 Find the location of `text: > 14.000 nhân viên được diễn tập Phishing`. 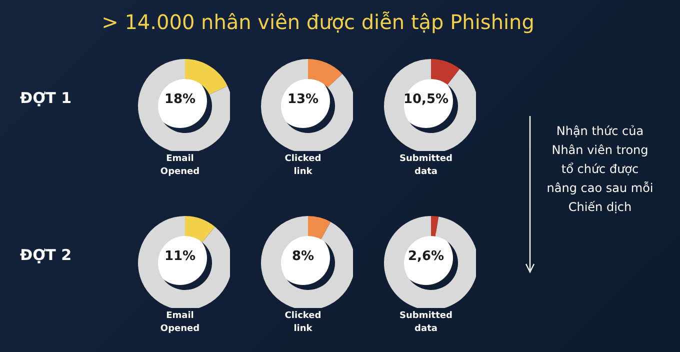

text: > 14.000 nhân viên được diễn tập Phishing is located at coordinates (318, 22).